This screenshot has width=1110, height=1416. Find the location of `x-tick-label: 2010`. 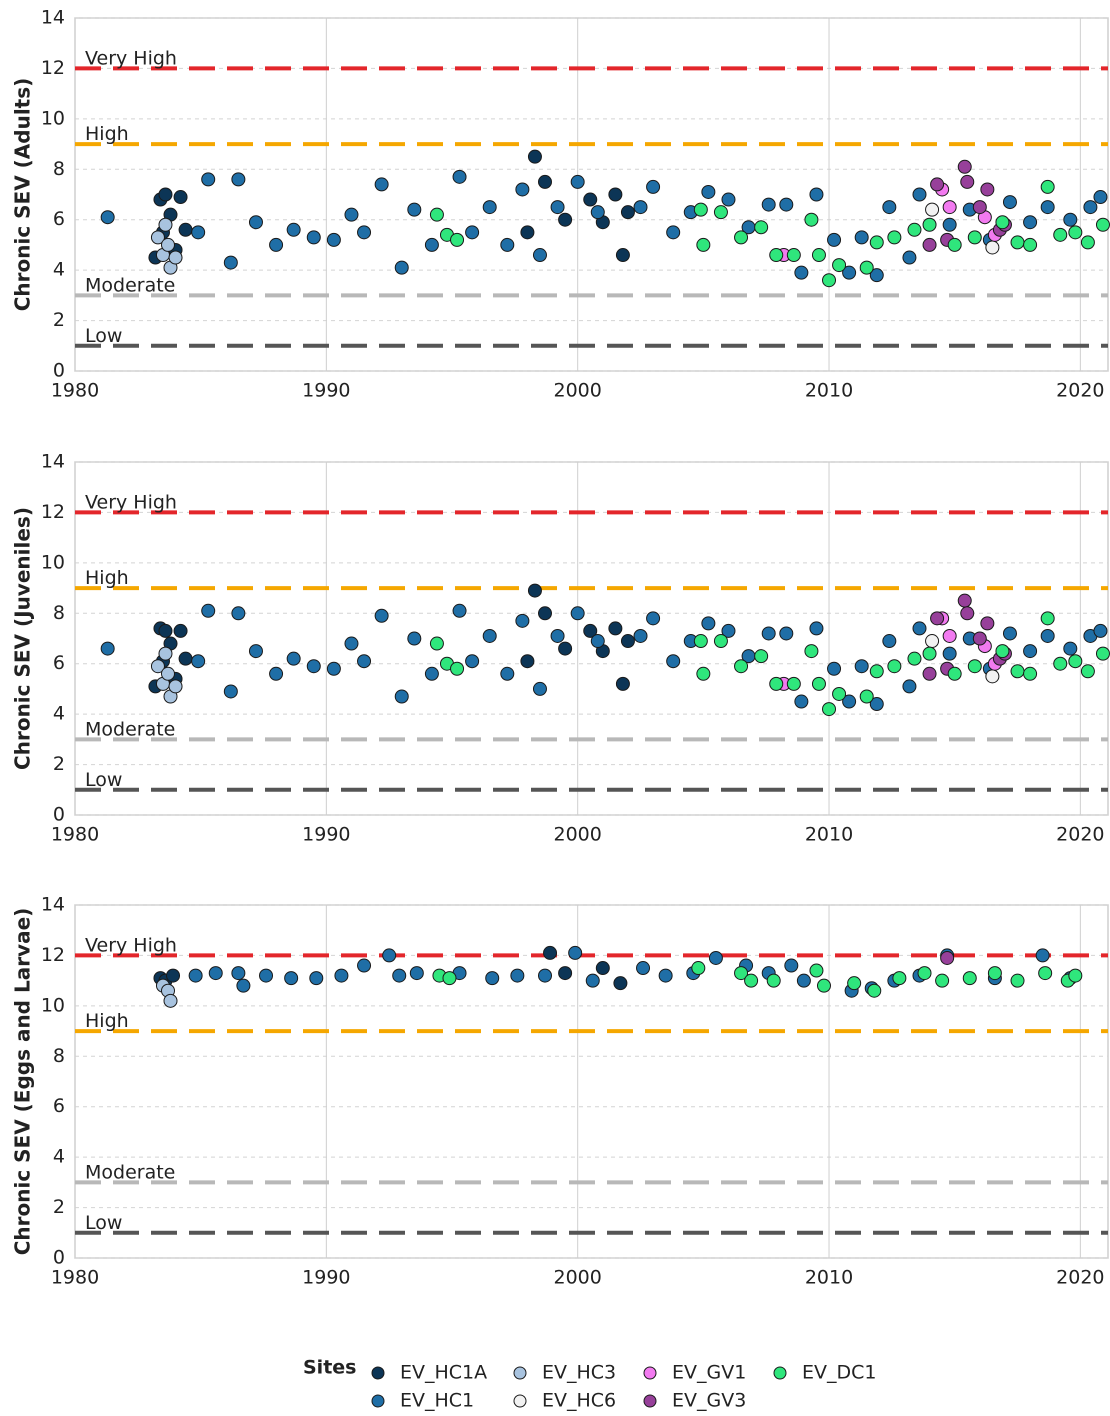

x-tick-label: 2010 is located at coordinates (829, 391).